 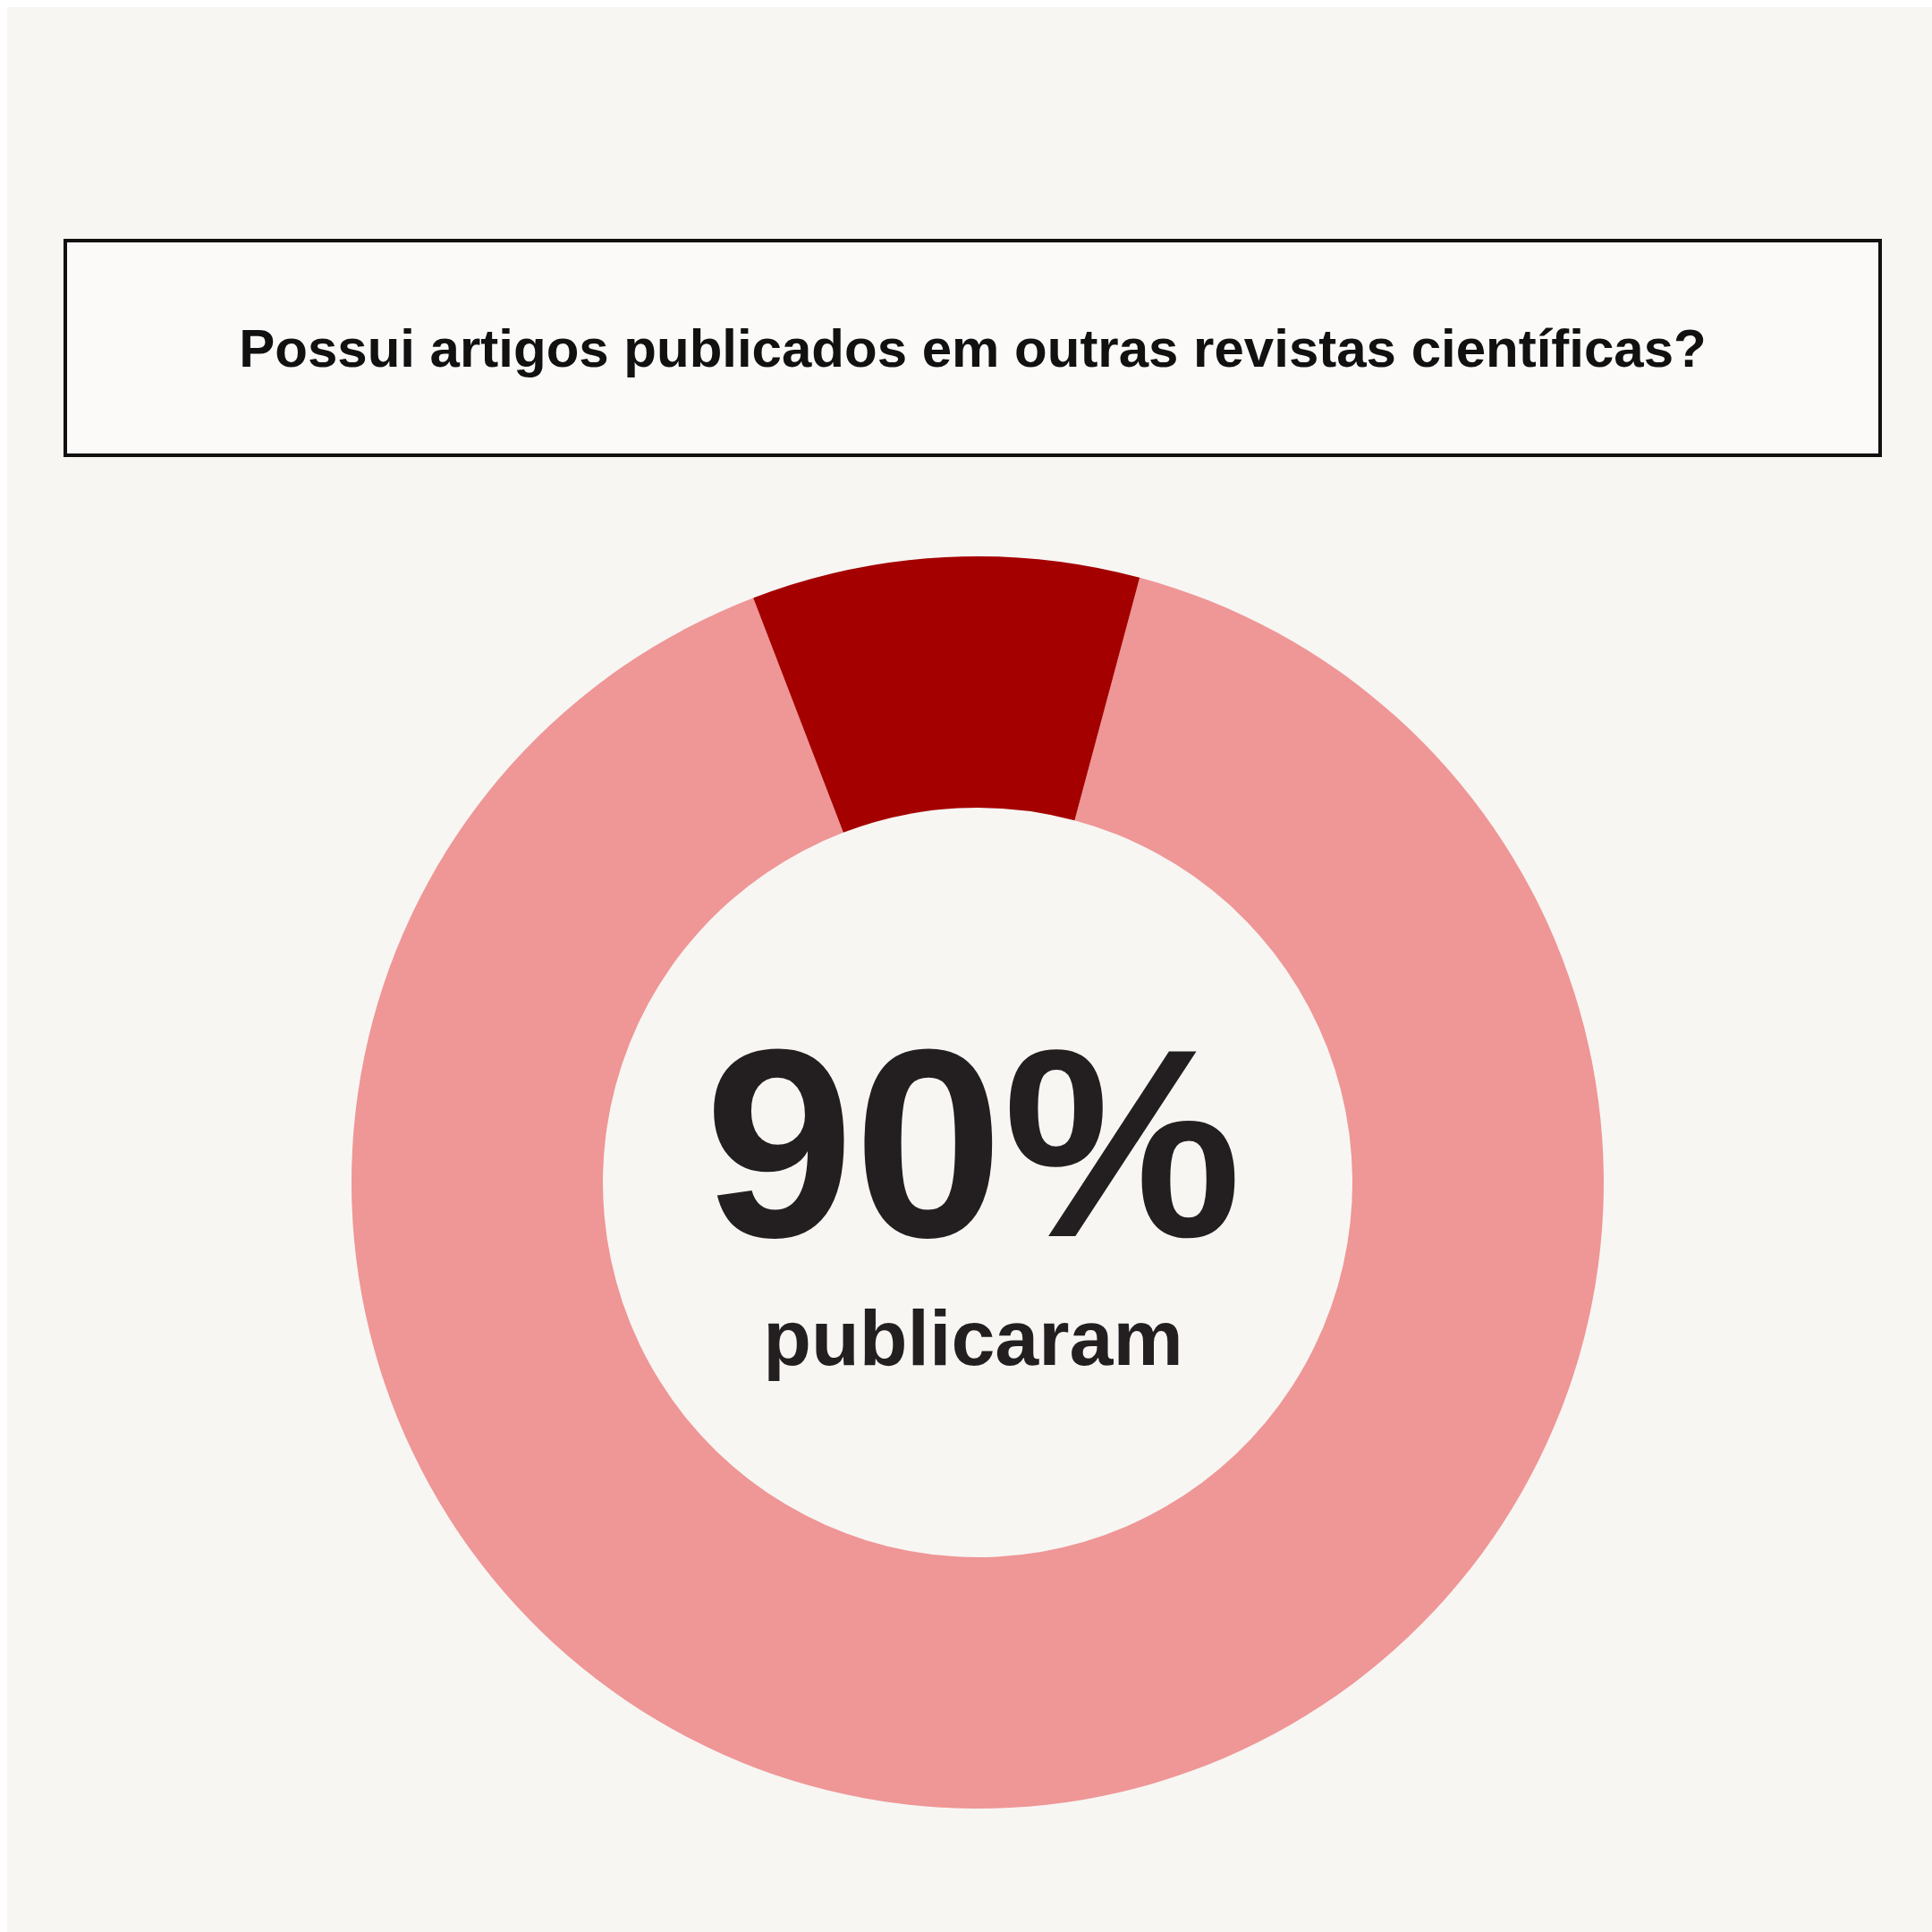 What do you see at coordinates (973, 1337) in the screenshot?
I see `slice-label: publicaram` at bounding box center [973, 1337].